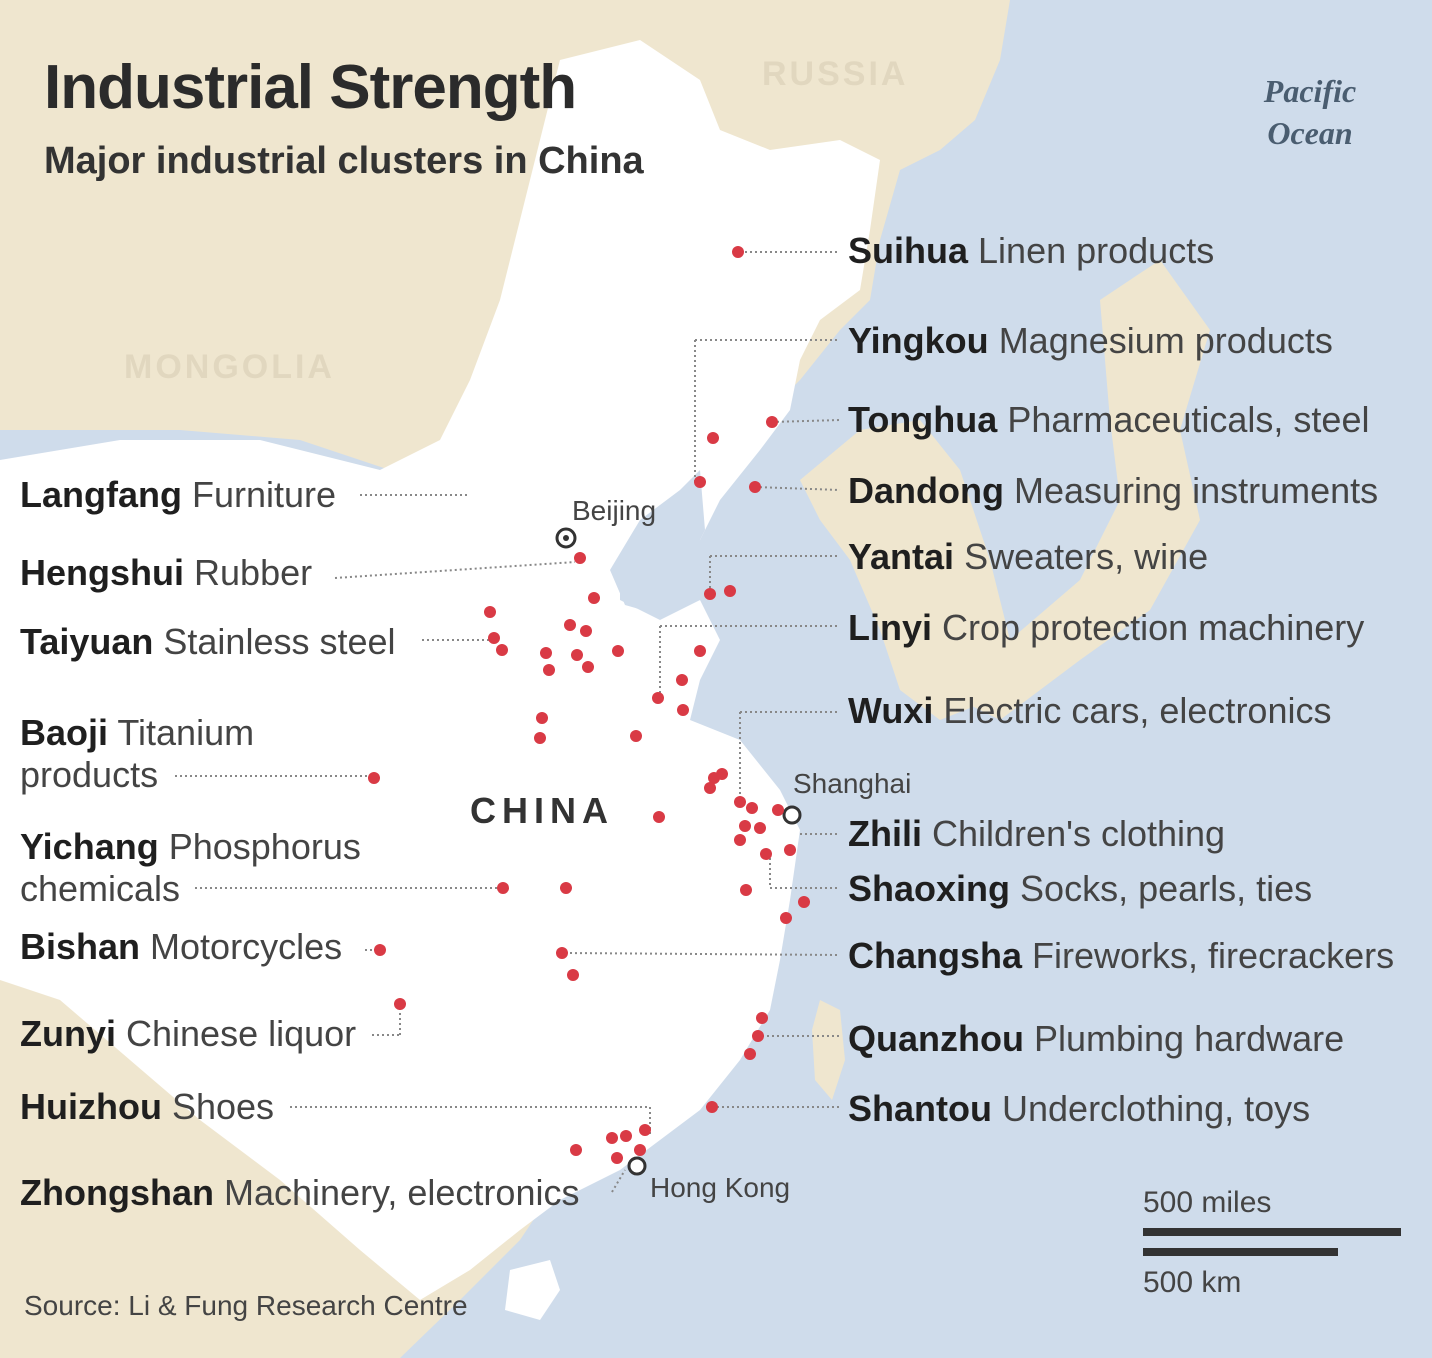 This screenshot has width=1432, height=1358. What do you see at coordinates (1192, 1282) in the screenshot?
I see `scale-label-km: 500 km` at bounding box center [1192, 1282].